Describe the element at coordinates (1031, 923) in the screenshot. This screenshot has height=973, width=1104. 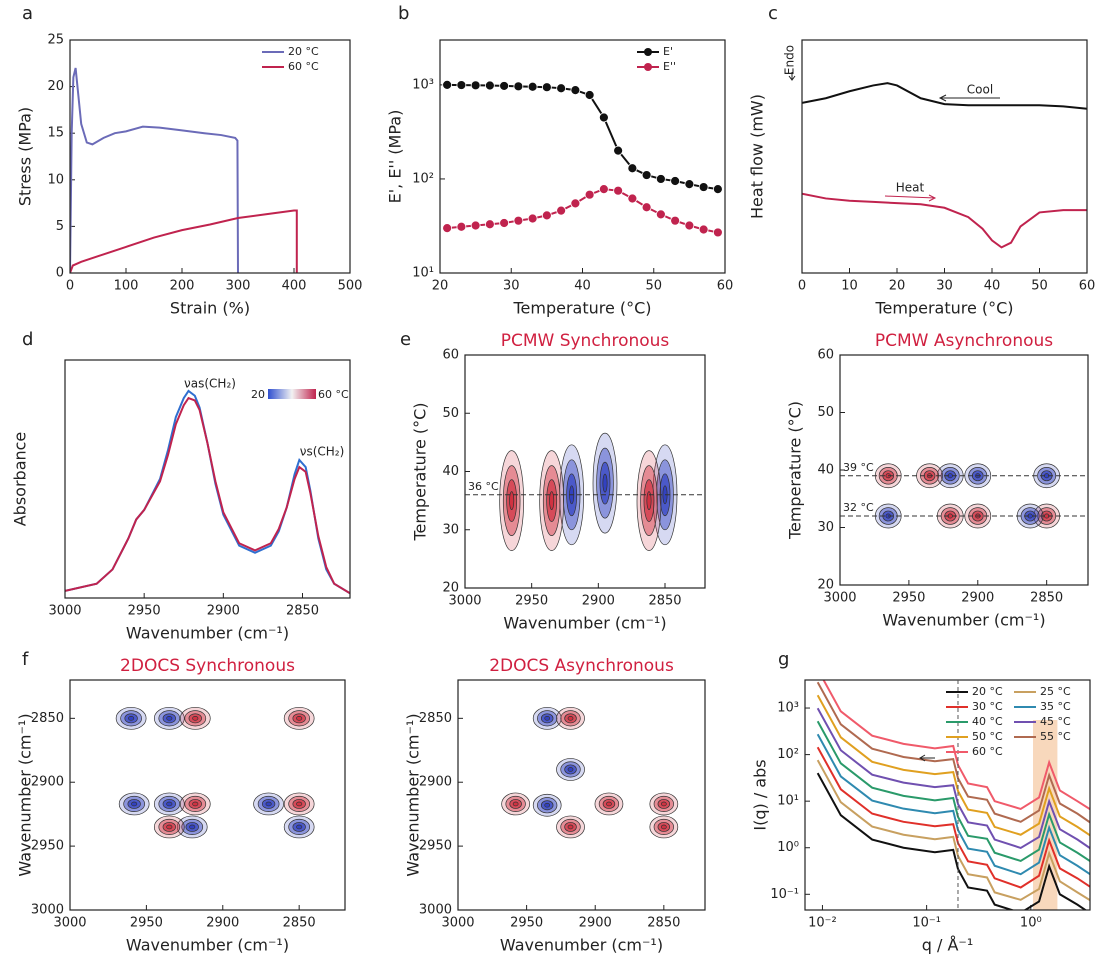
I see `x-tick-label: 10⁰` at that location.